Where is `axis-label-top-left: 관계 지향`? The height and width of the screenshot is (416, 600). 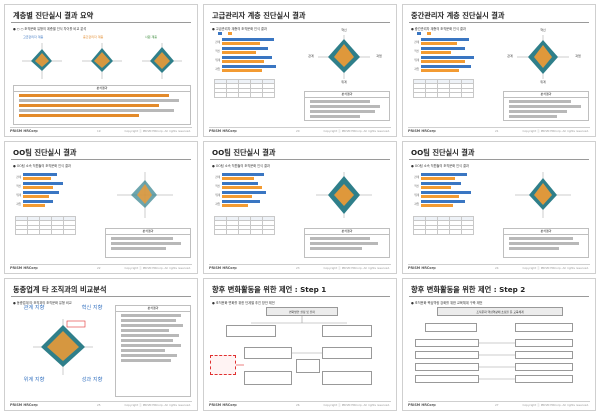
axis-label-top-left: 관계 지향 is located at coordinates (34, 308).